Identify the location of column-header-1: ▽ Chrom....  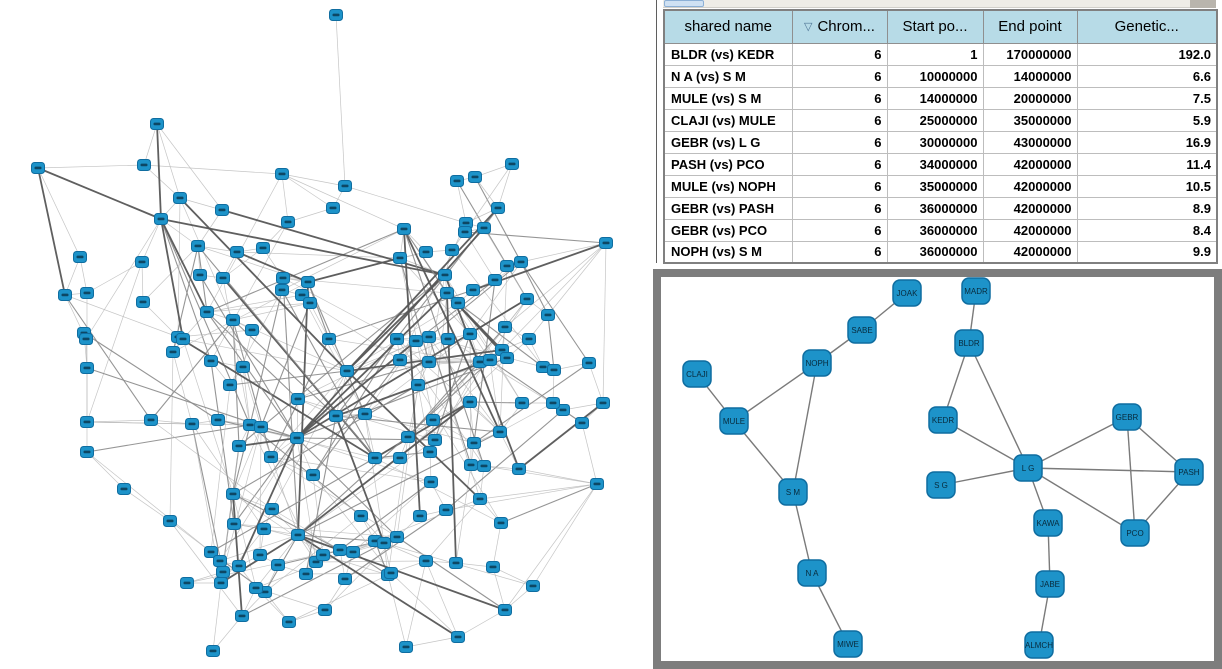
(839, 26).